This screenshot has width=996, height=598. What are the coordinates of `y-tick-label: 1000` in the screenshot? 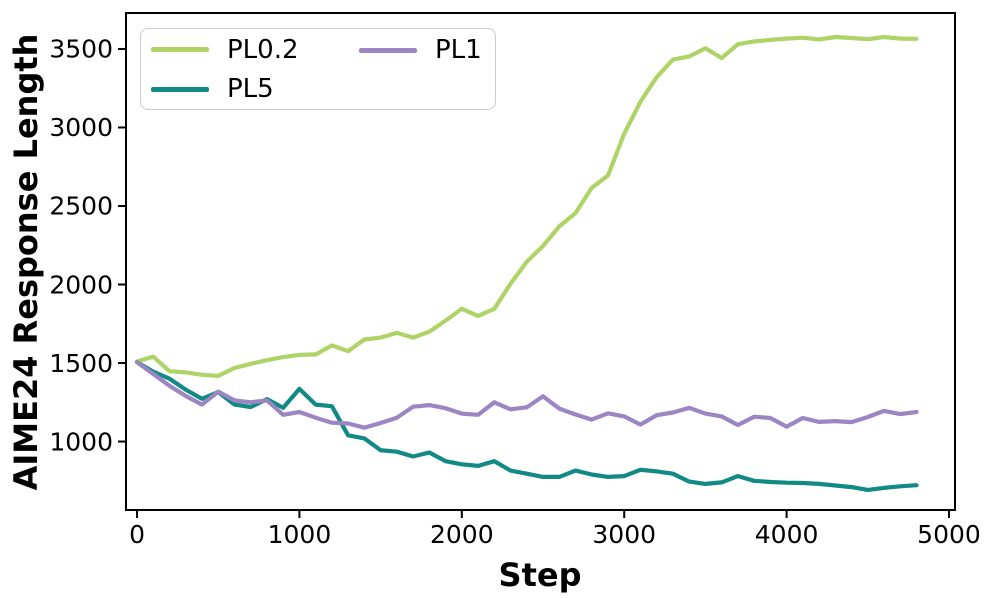 It's located at (81, 441).